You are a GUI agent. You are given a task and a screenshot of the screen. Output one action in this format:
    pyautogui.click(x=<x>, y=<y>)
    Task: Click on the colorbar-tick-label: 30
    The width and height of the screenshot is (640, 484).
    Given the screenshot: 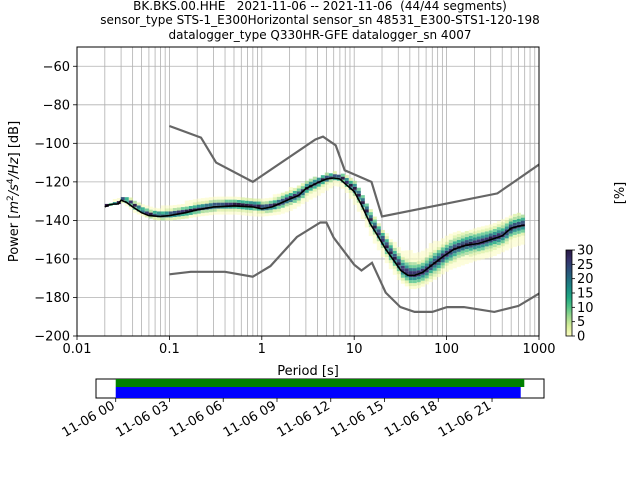 What is the action you would take?
    pyautogui.click(x=585, y=251)
    